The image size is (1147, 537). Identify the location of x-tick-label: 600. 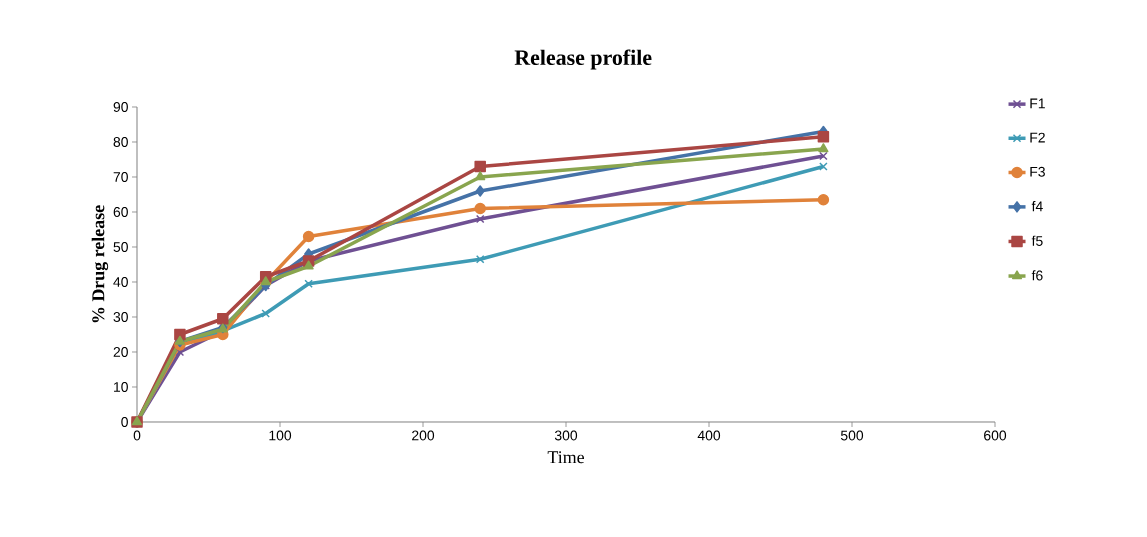
(995, 435).